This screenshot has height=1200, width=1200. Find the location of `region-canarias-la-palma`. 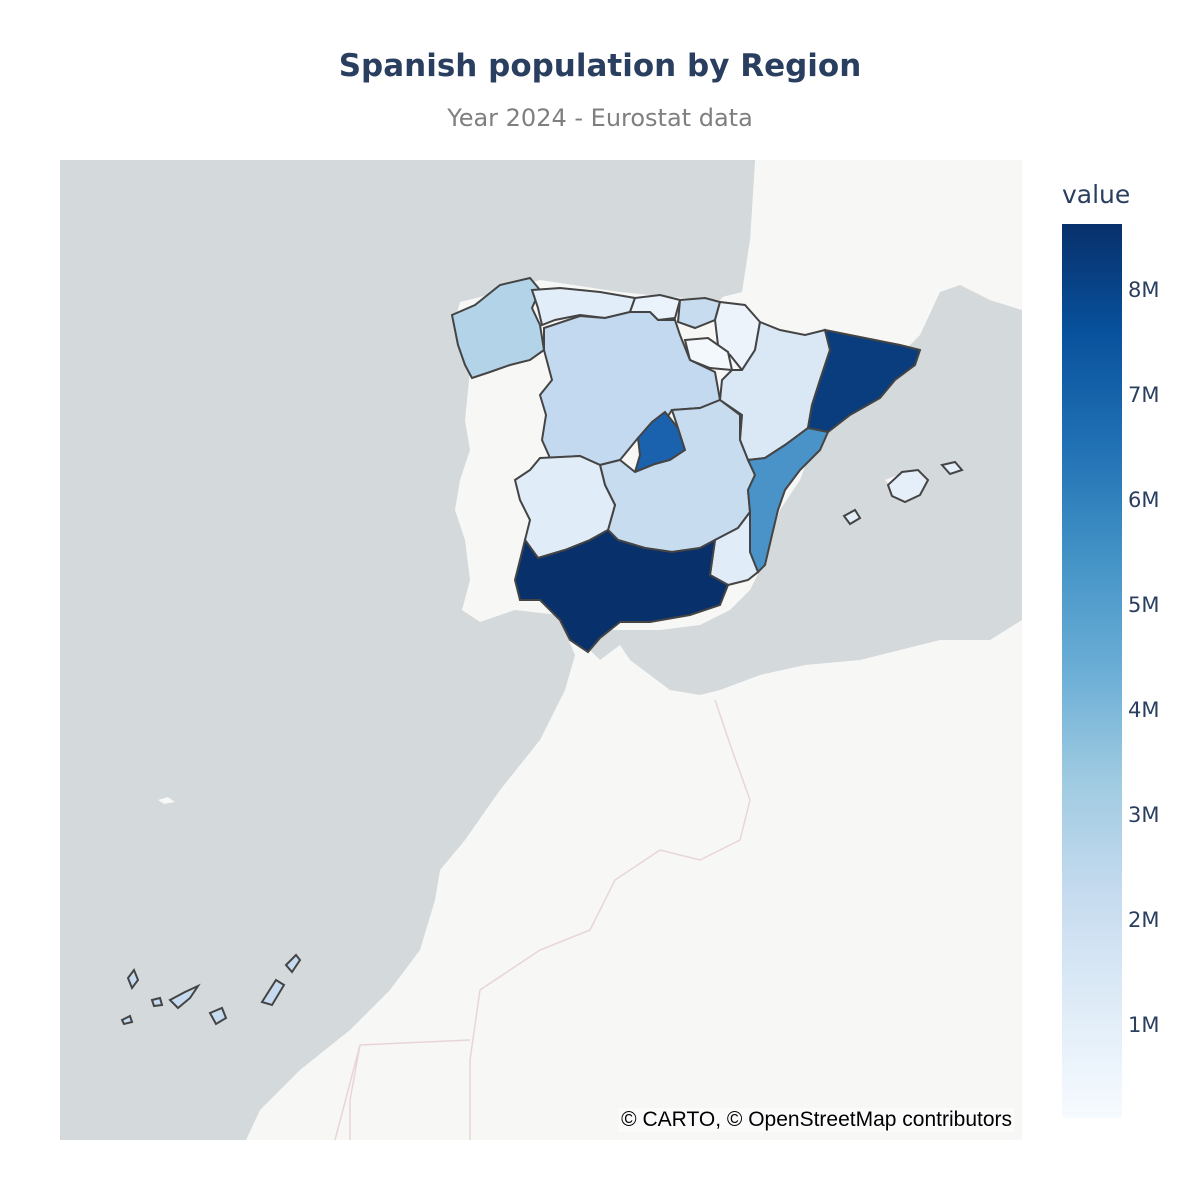

region-canarias-la-palma is located at coordinates (133, 979).